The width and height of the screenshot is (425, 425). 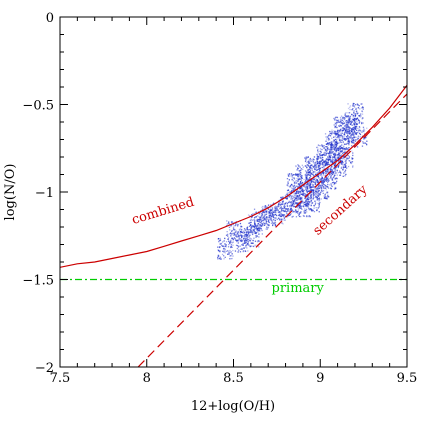 I want to click on scatter-cluster, so click(x=321, y=189).